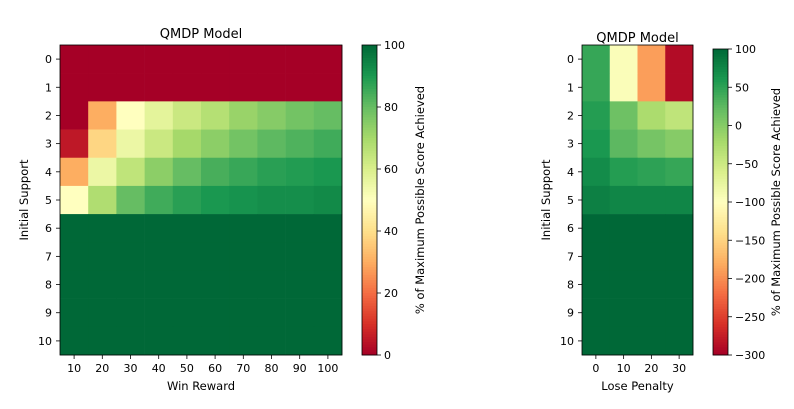 This screenshot has height=409, width=794. What do you see at coordinates (595, 368) in the screenshot?
I see `chart2-xtick-label-0: 0` at bounding box center [595, 368].